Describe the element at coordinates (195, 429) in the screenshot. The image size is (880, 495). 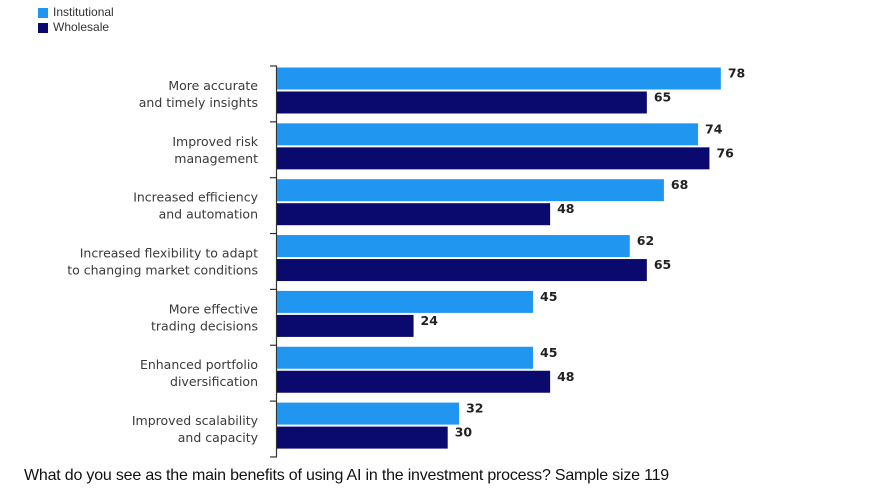
I see `category-label: Improved scalability and capacity` at that location.